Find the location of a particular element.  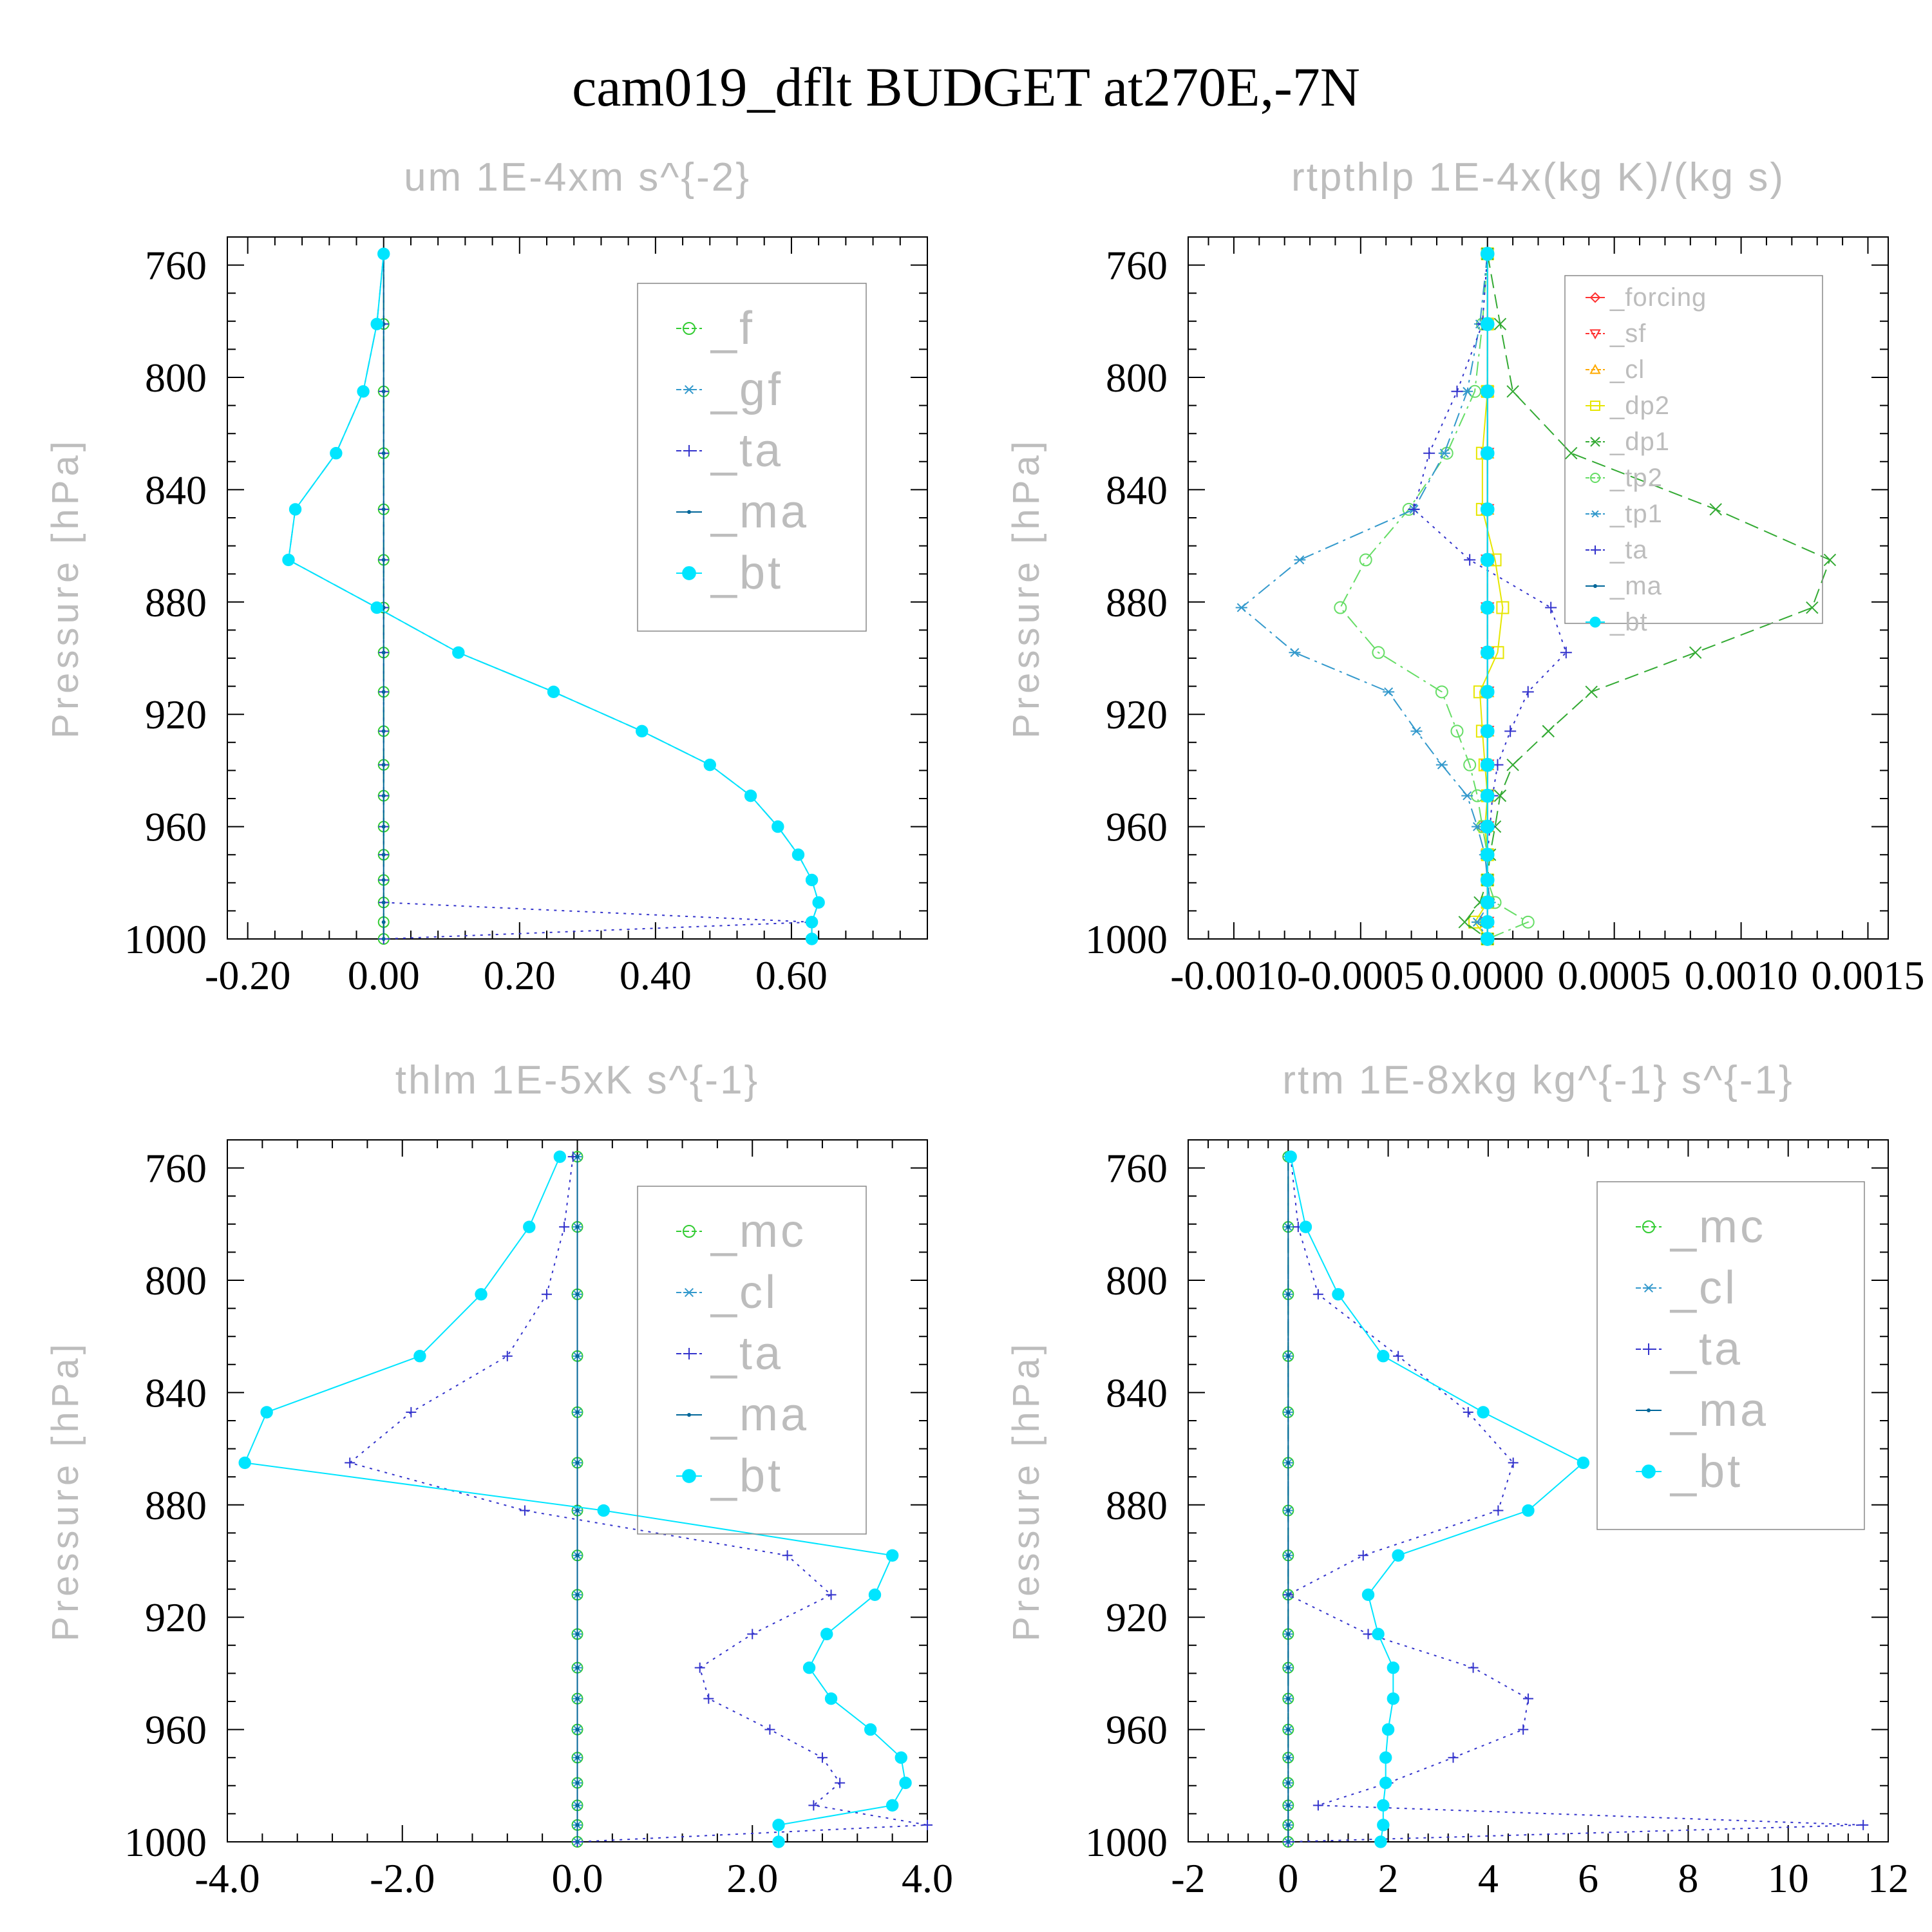

legend-label: _ta is located at coordinates (747, 451).